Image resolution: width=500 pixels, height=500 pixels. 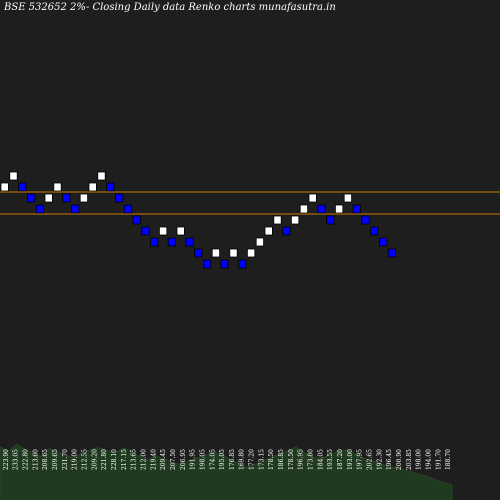 What do you see at coordinates (226, 471) in the screenshot?
I see `volume-area` at bounding box center [226, 471].